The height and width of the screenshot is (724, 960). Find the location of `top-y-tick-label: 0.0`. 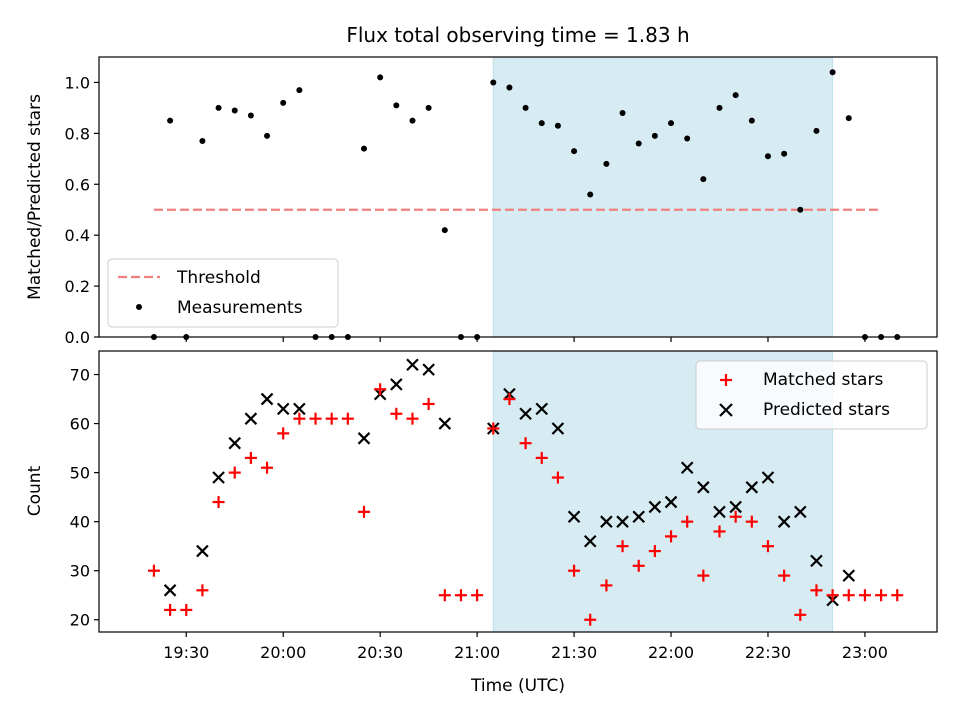

top-y-tick-label: 0.0 is located at coordinates (77, 337).